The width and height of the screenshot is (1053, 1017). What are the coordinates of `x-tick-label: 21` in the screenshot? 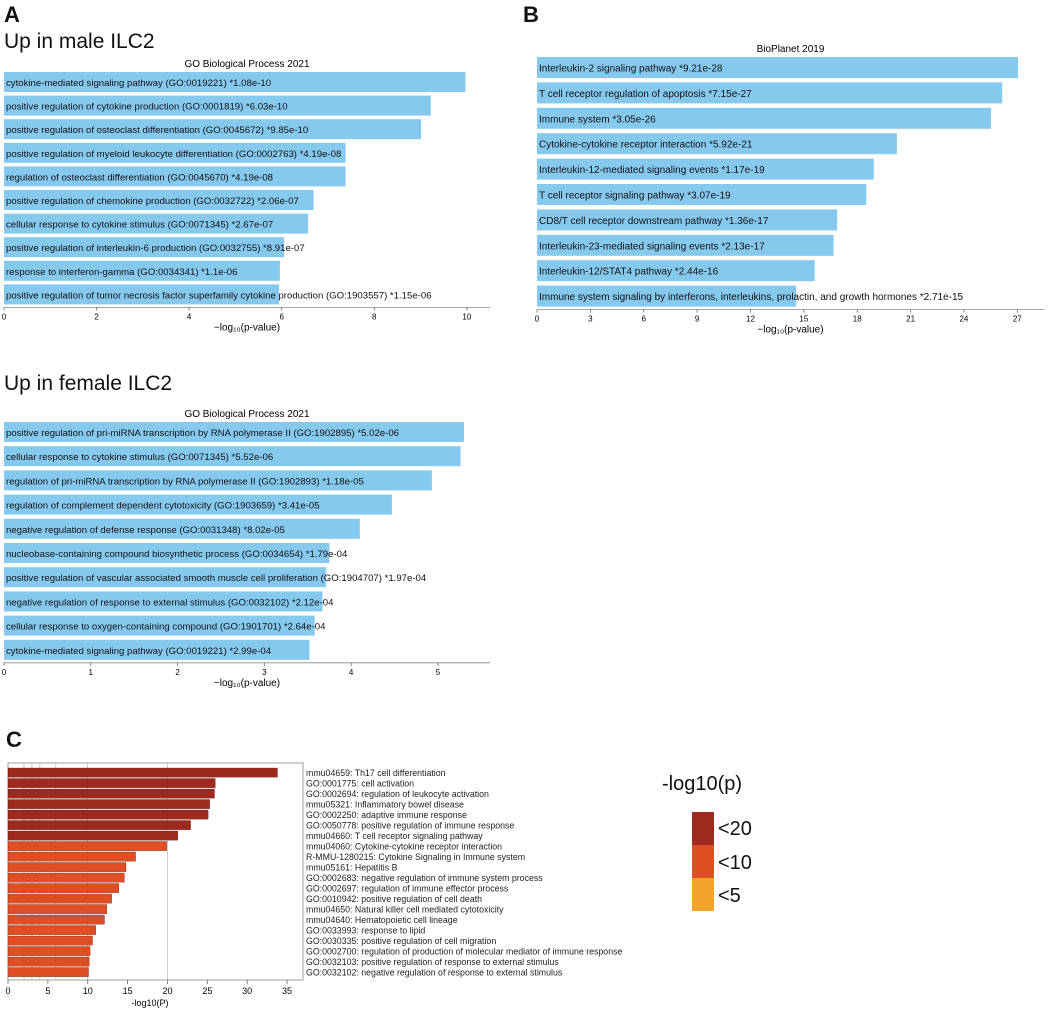 It's located at (910, 319).